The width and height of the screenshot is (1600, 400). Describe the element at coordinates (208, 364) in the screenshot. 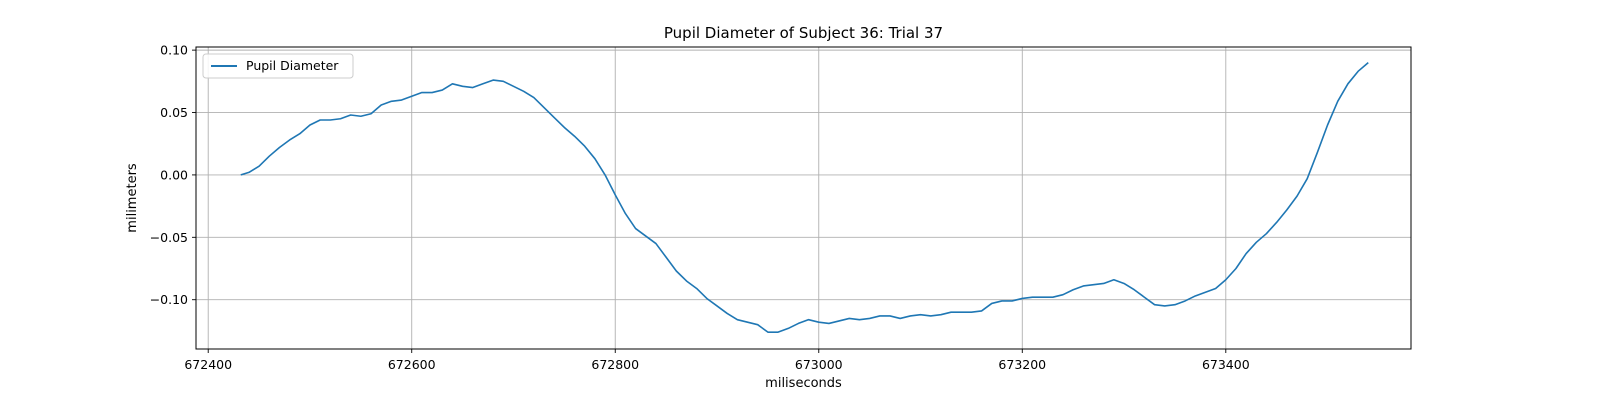

I see `x-tick-label: 672400` at that location.